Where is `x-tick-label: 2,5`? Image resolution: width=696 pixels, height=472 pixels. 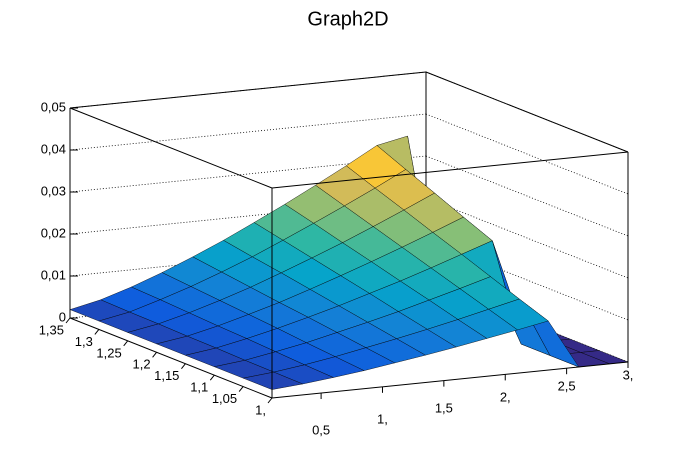
x-tick-label: 2,5 is located at coordinates (567, 385).